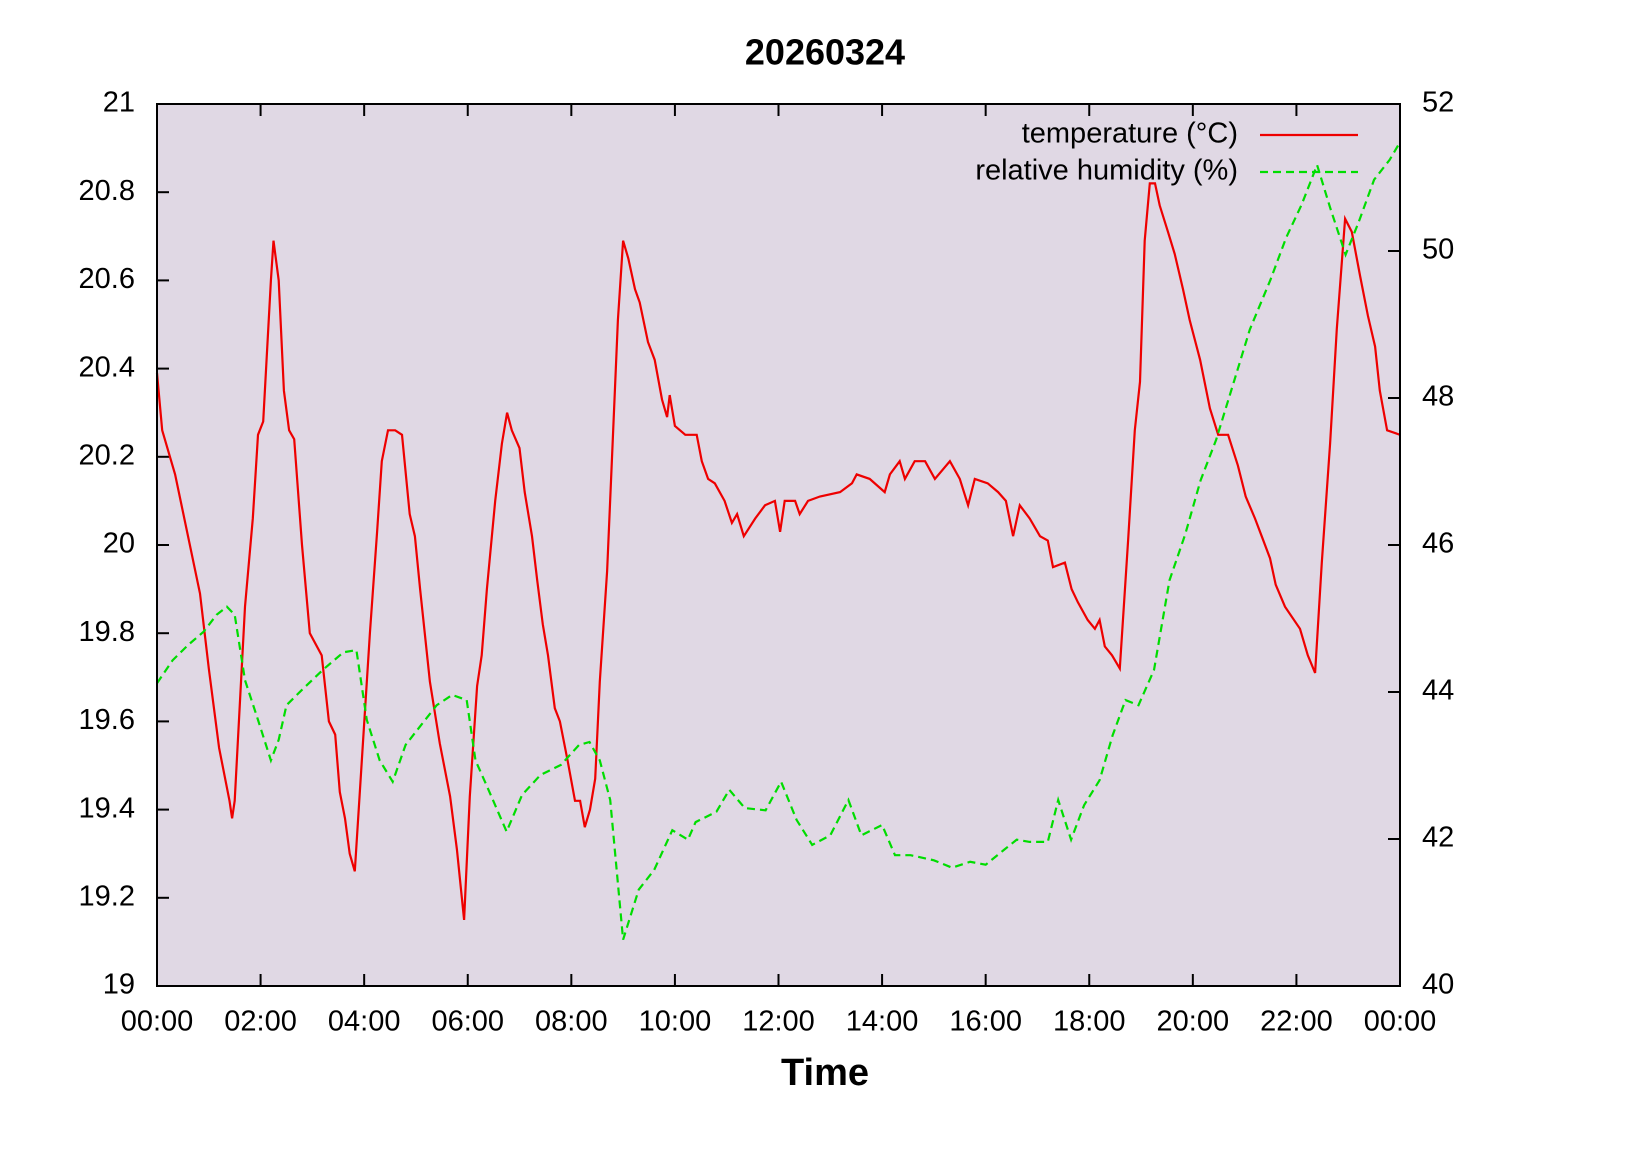  I want to click on y-tick-label: 19.6, so click(107, 720).